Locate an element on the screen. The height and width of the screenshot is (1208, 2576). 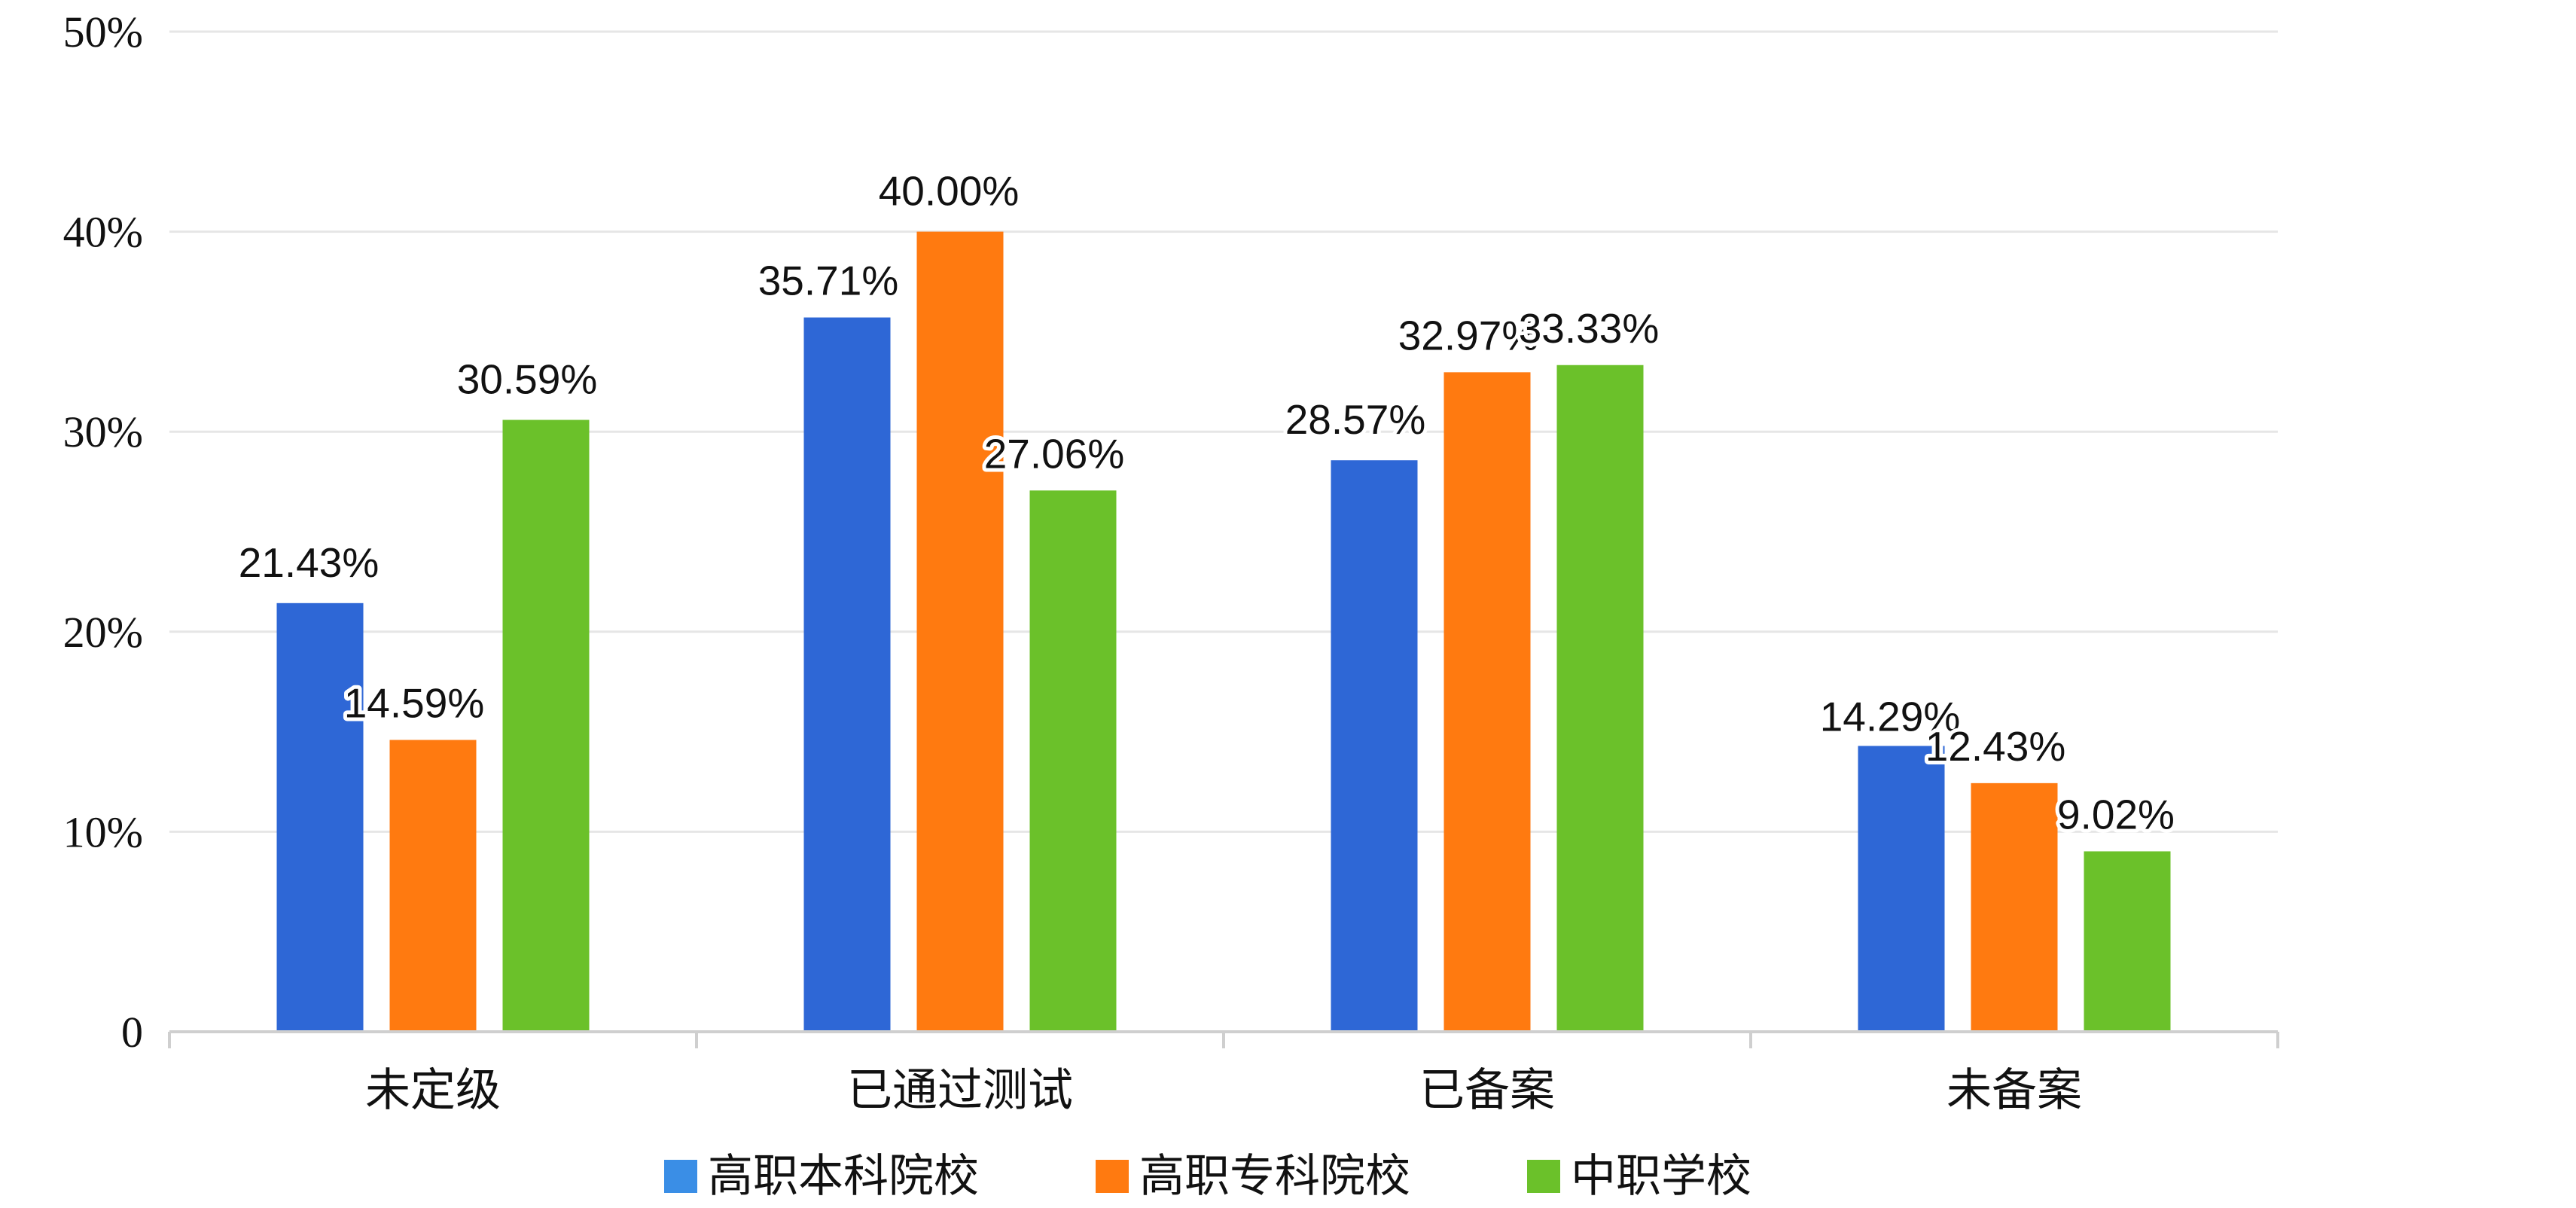
y-tick-label: 10% is located at coordinates (103, 831).